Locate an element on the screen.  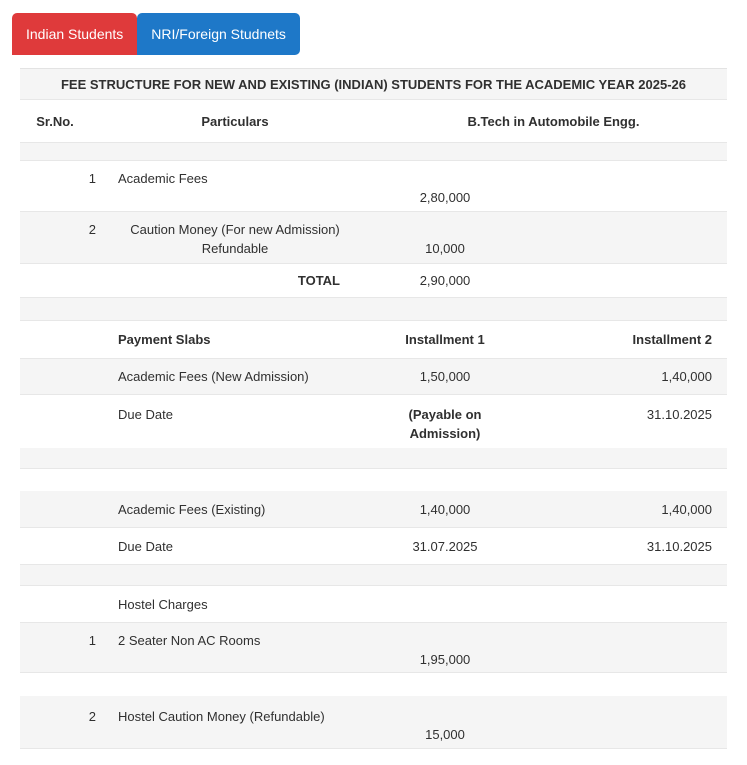
spacer-row is located at coordinates (373, 458).